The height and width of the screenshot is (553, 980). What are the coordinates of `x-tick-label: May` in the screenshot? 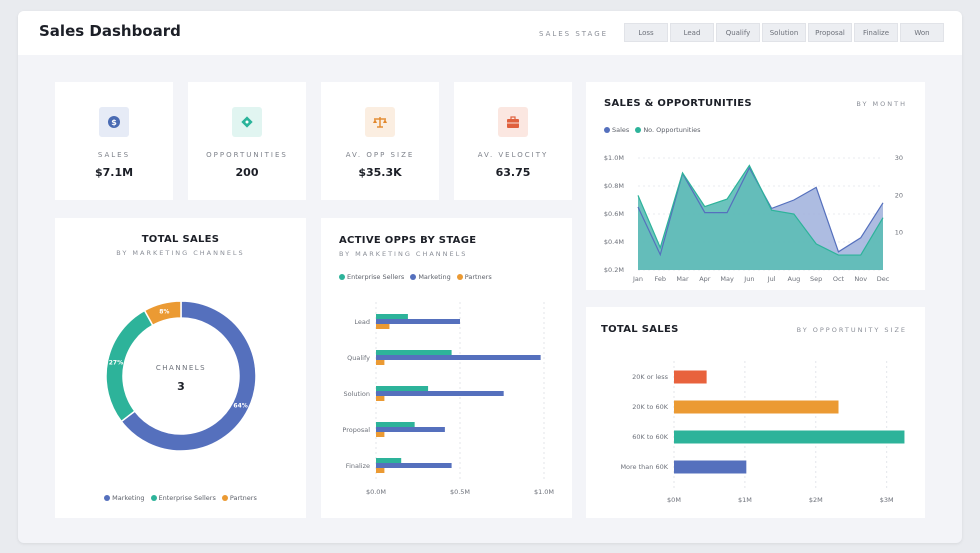 It's located at (727, 279).